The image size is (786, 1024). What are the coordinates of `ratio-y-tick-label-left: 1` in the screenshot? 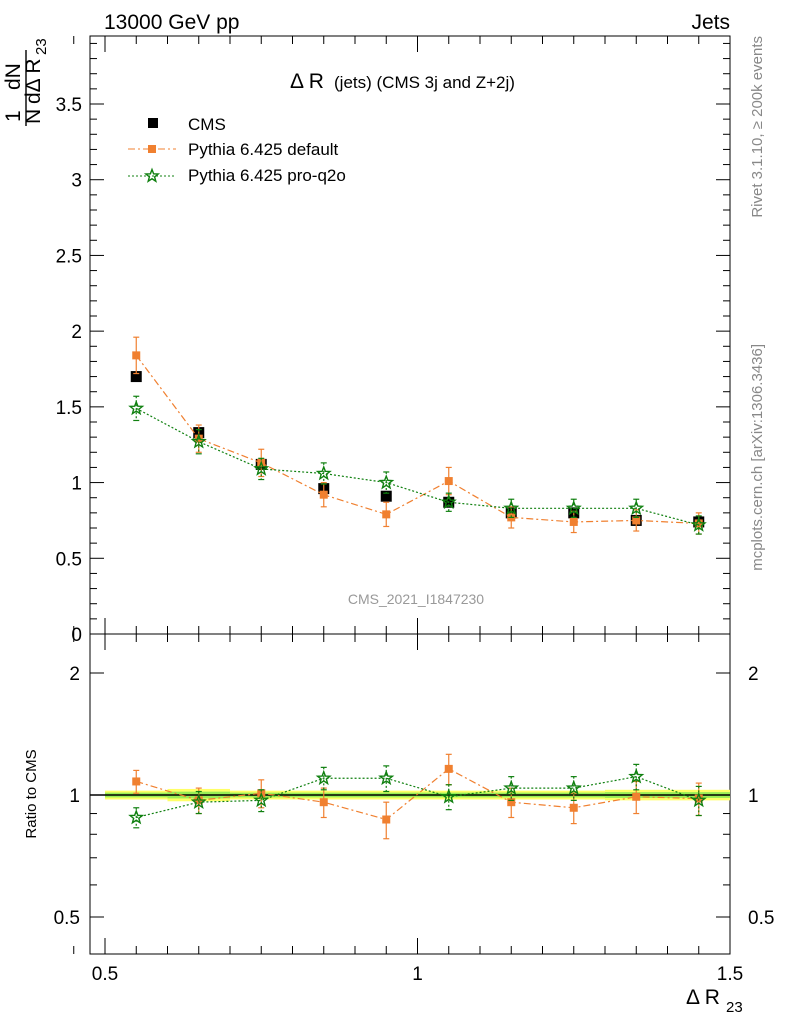 It's located at (74, 796).